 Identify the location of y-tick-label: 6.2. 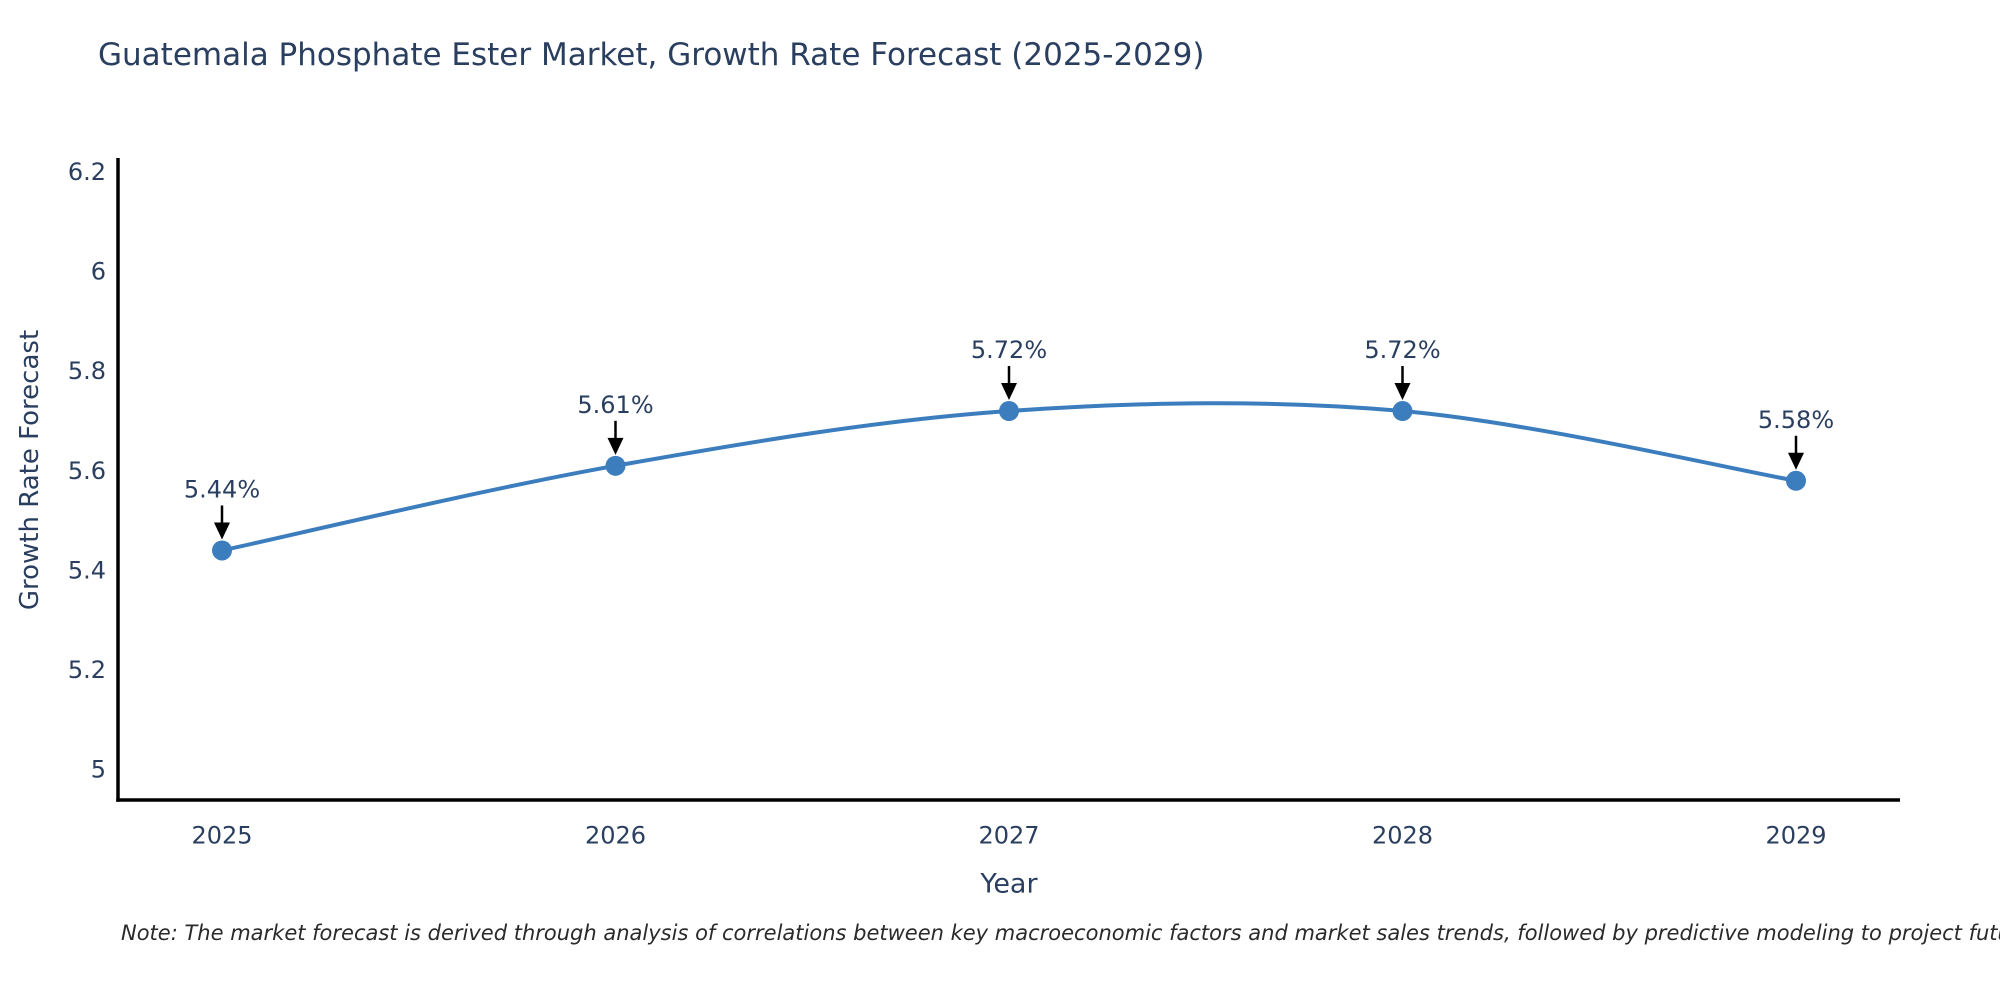
(87, 172).